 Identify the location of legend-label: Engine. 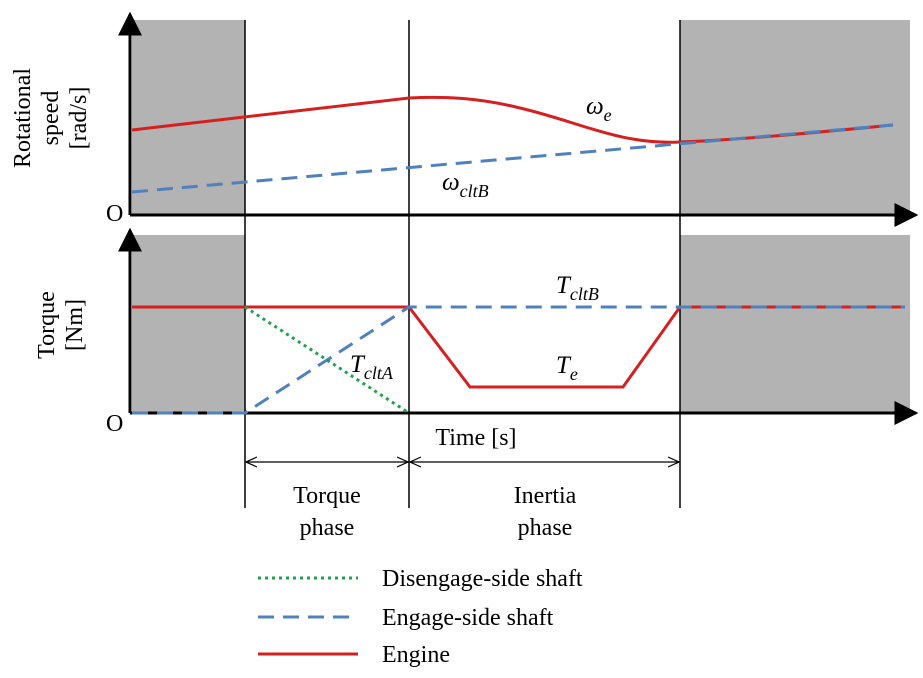
(416, 655).